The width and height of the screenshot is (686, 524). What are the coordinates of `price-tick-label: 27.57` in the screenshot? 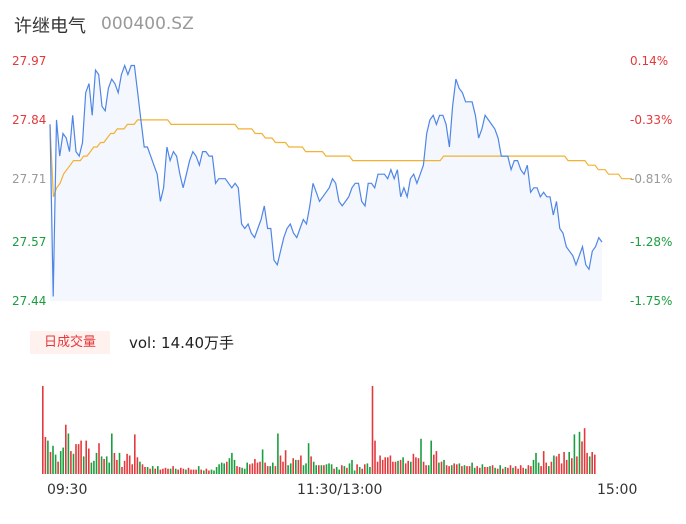 It's located at (29, 242).